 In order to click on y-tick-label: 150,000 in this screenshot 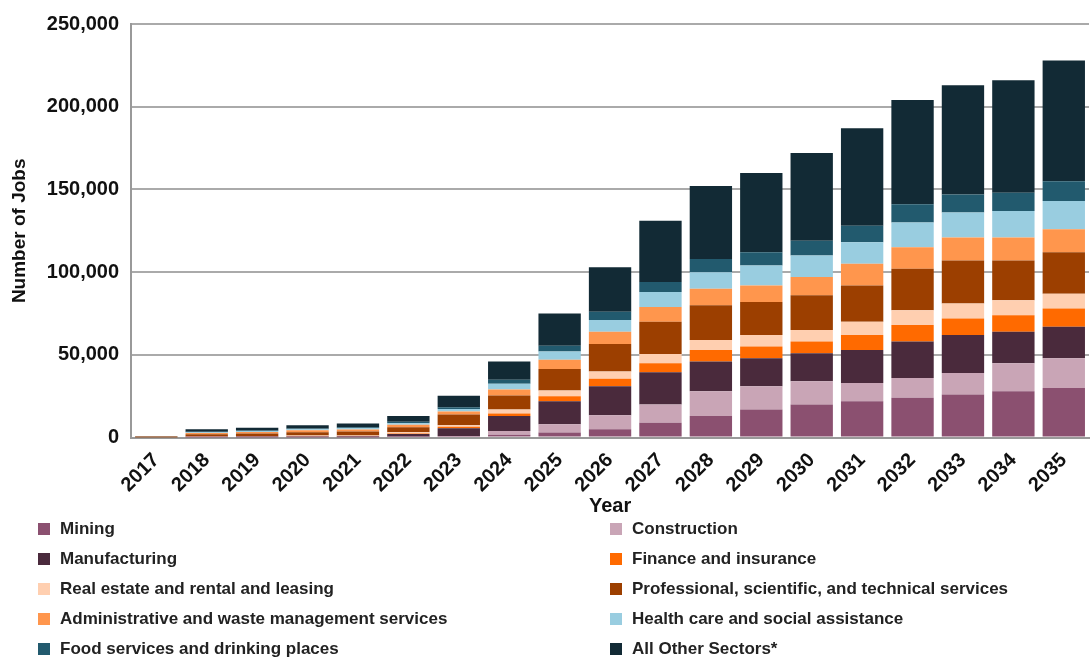, I will do `click(83, 187)`.